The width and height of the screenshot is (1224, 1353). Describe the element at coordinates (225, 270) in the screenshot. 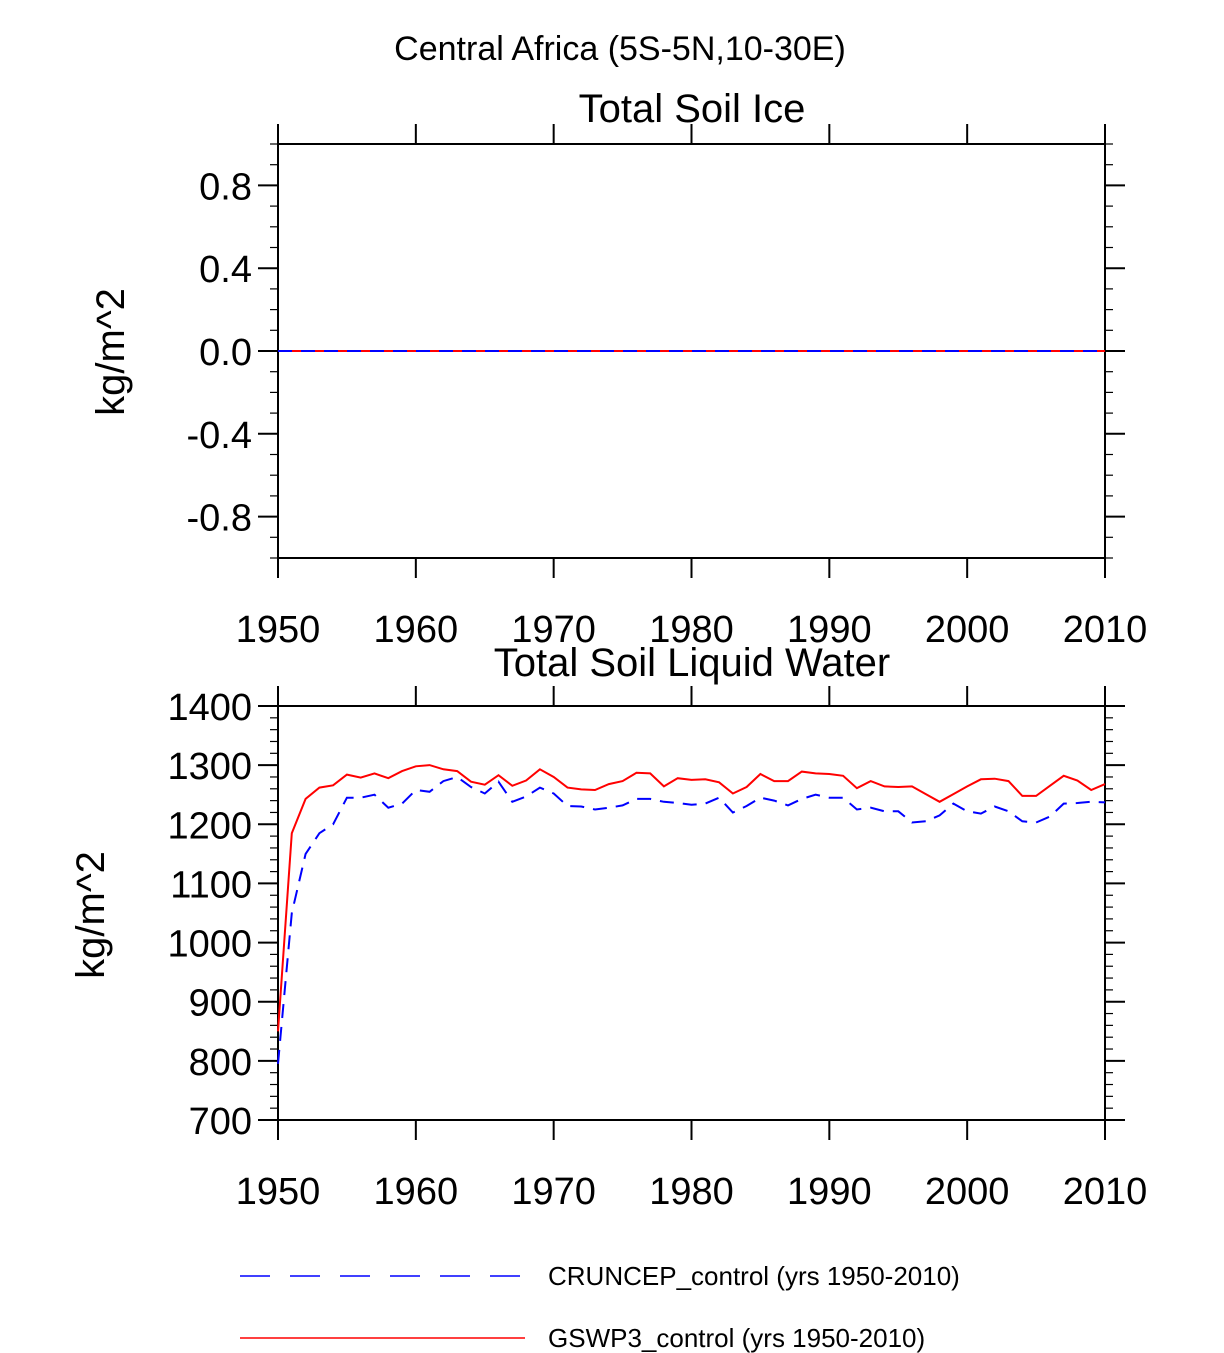

I see `y-tick-label: 0.4` at that location.